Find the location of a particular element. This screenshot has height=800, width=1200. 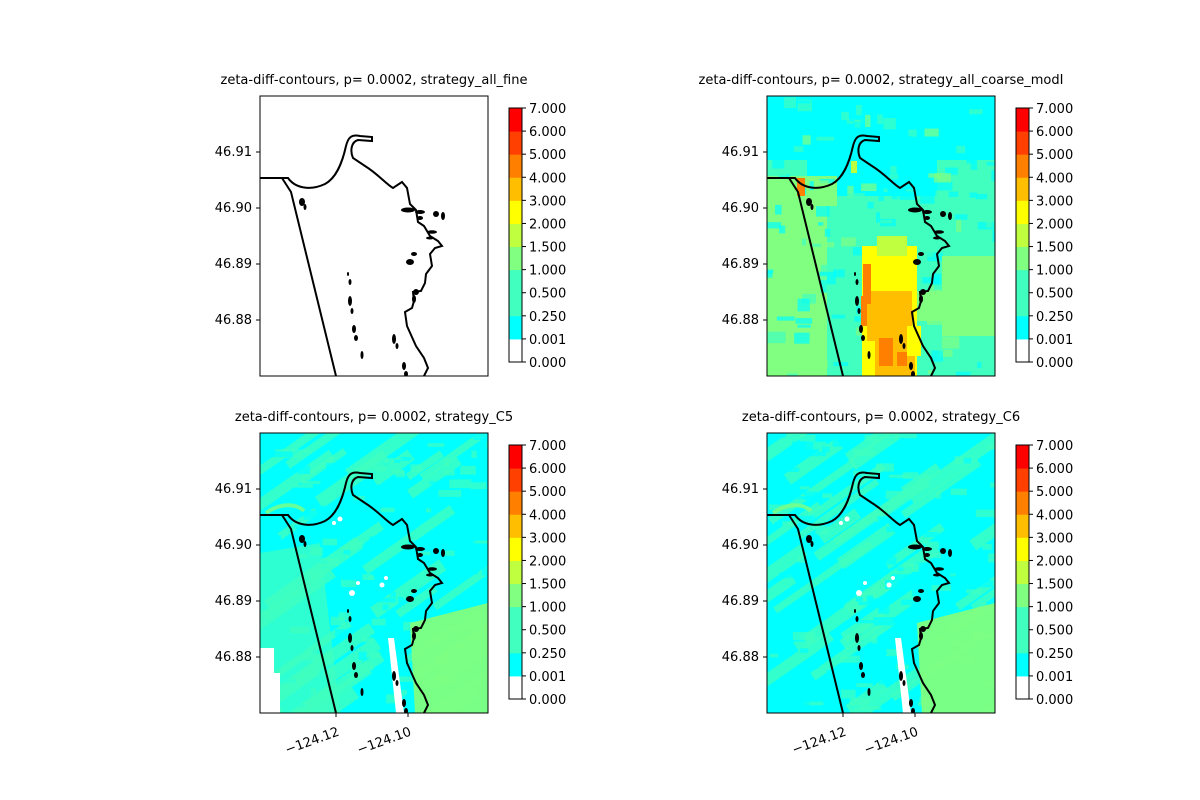

x-tick-label: −124.12 is located at coordinates (819, 741).